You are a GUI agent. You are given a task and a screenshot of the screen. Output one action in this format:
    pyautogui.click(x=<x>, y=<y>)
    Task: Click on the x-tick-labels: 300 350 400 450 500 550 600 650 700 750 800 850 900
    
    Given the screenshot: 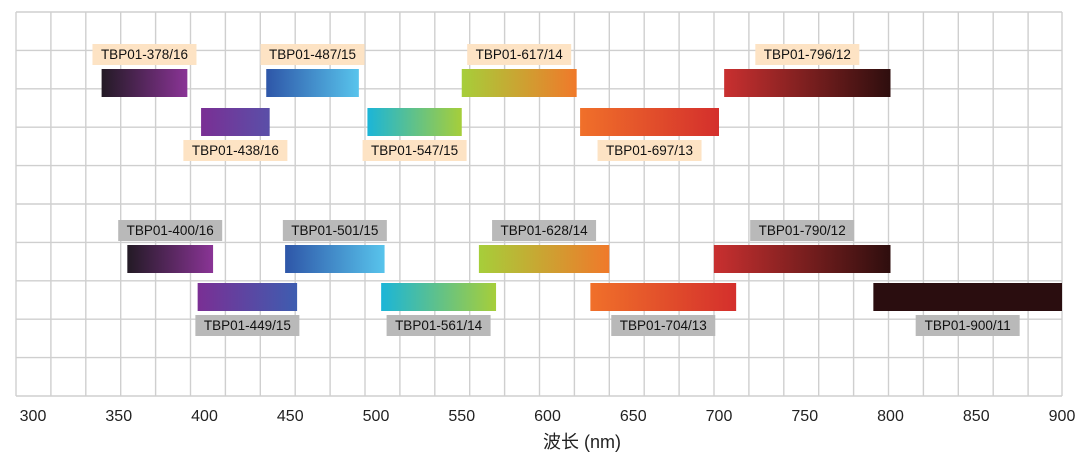 What is the action you would take?
    pyautogui.click(x=548, y=416)
    